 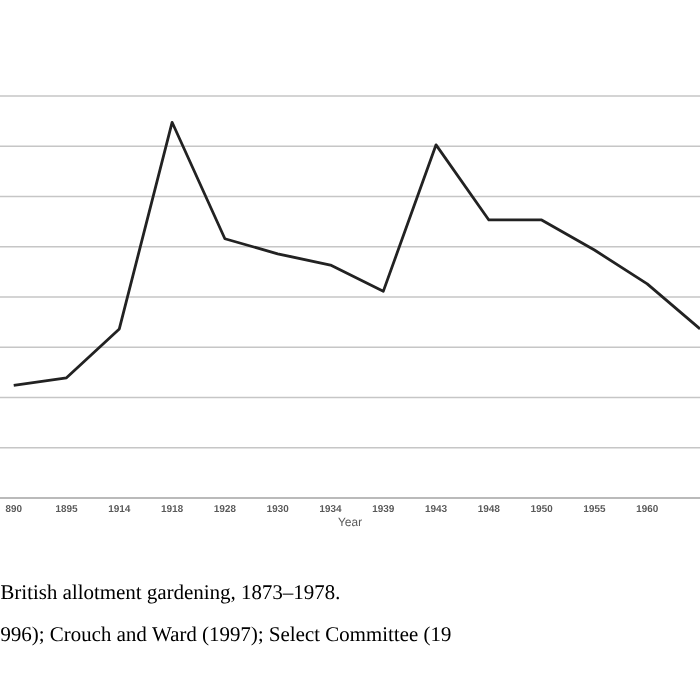 What do you see at coordinates (226, 636) in the screenshot?
I see `text: 996); Crouch and Ward (1997); Select Committee (19` at bounding box center [226, 636].